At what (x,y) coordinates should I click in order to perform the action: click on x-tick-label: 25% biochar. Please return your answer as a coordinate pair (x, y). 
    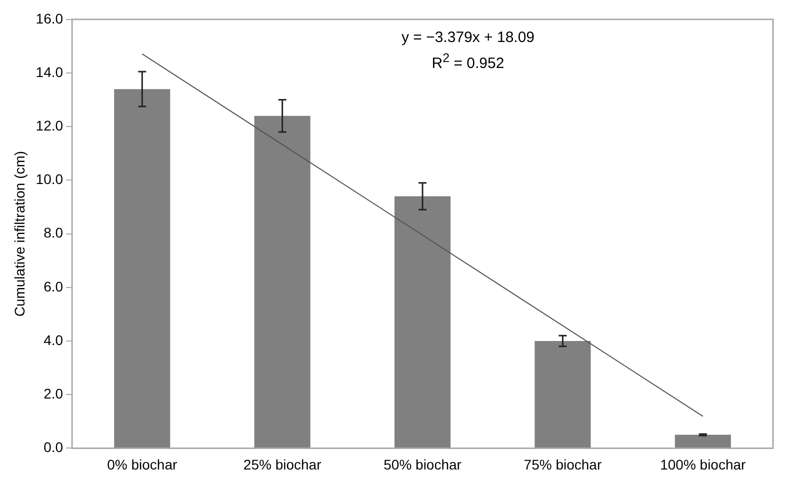
    Looking at the image, I should click on (282, 464).